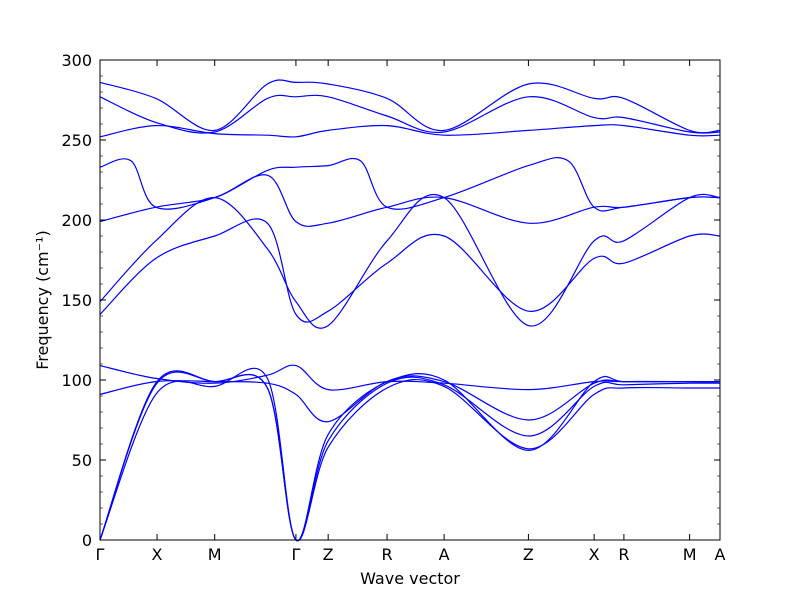 This screenshot has height=600, width=800. I want to click on y-tick-label: 200, so click(76, 220).